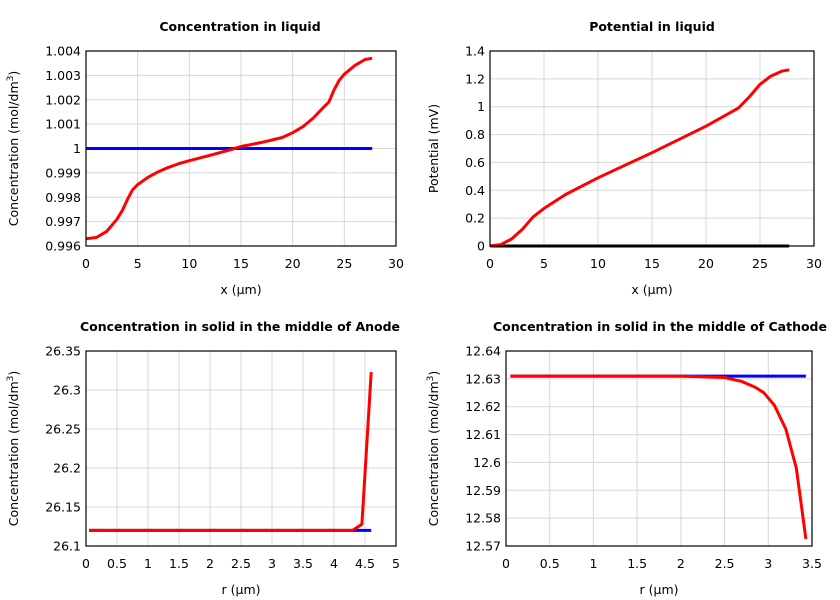 The width and height of the screenshot is (840, 600). What do you see at coordinates (63, 124) in the screenshot?
I see `y-tick-label: 1.001` at bounding box center [63, 124].